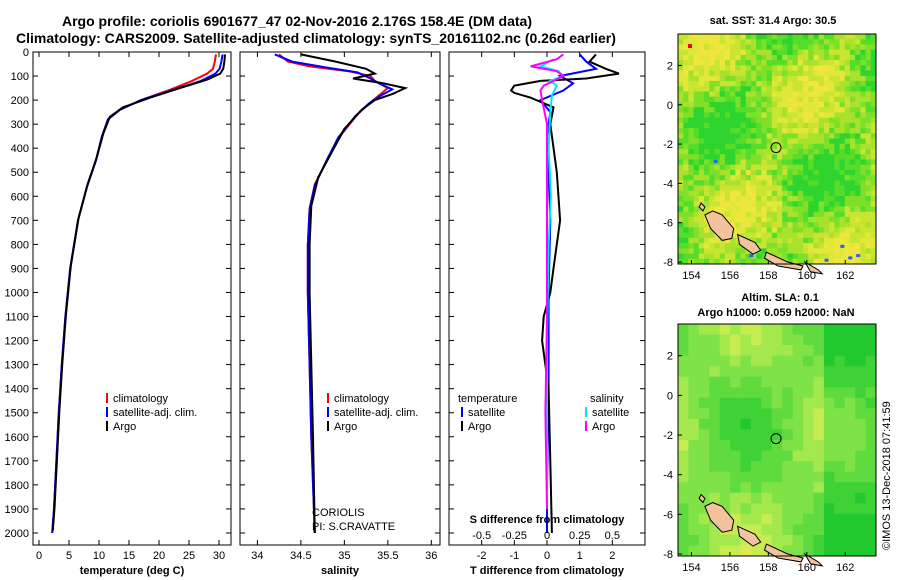  I want to click on temperature-xtick-label: 20, so click(159, 556).